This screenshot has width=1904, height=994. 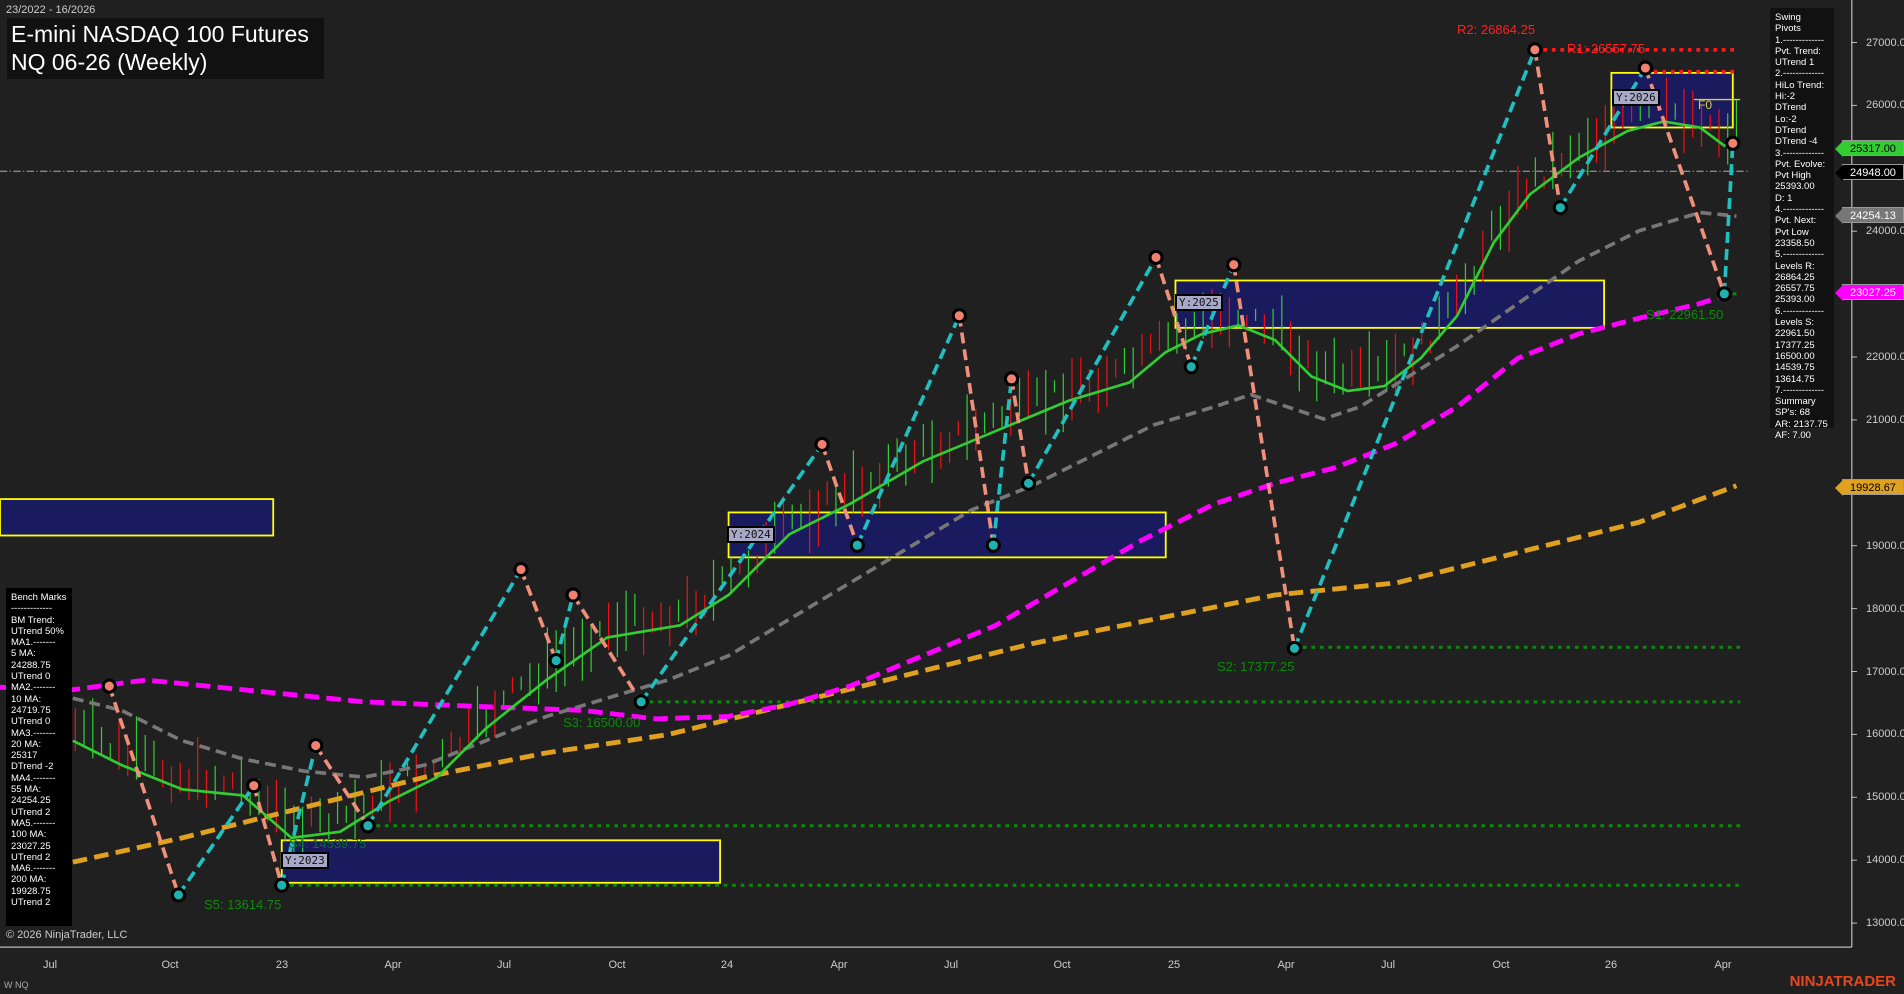 What do you see at coordinates (1800, 40) in the screenshot?
I see `panel-line: 1.-------------` at bounding box center [1800, 40].